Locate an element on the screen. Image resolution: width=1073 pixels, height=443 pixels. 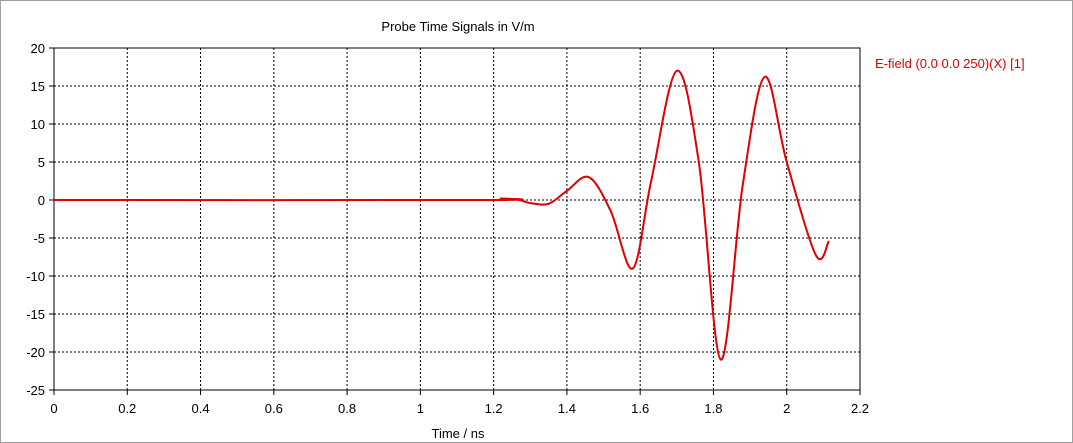
y-tick-label: -5 is located at coordinates (39, 238).